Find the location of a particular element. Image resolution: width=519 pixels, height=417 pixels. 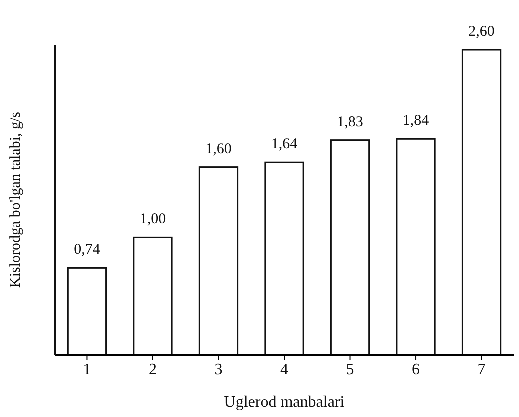

data-label: 2,60 is located at coordinates (481, 32).